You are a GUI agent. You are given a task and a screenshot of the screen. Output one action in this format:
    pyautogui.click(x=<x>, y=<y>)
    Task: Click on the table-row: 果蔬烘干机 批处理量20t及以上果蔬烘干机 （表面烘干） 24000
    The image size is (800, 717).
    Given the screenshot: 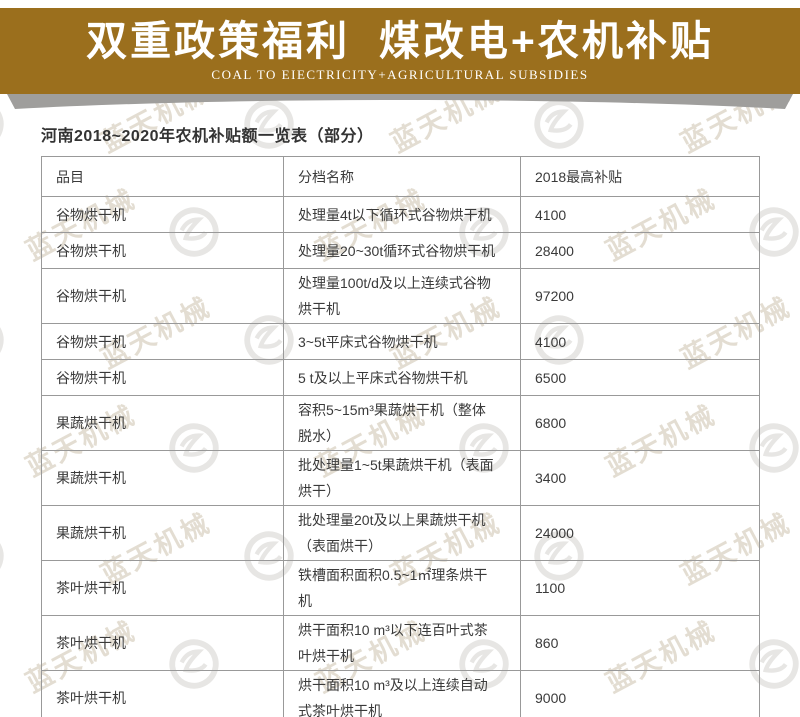 What is the action you would take?
    pyautogui.click(x=400, y=533)
    